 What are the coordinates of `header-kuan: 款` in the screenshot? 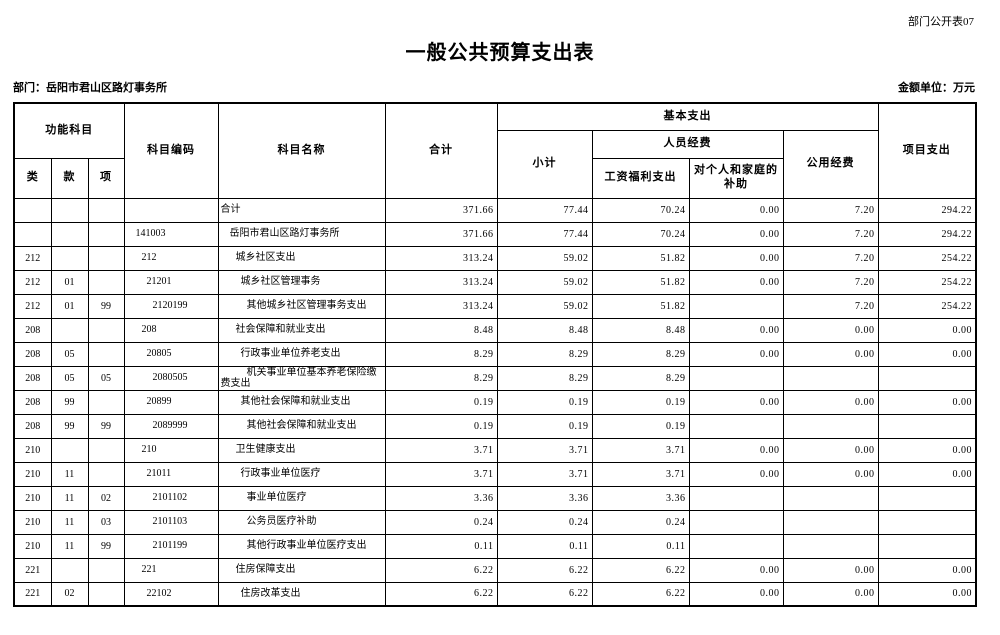 It's located at (69, 178).